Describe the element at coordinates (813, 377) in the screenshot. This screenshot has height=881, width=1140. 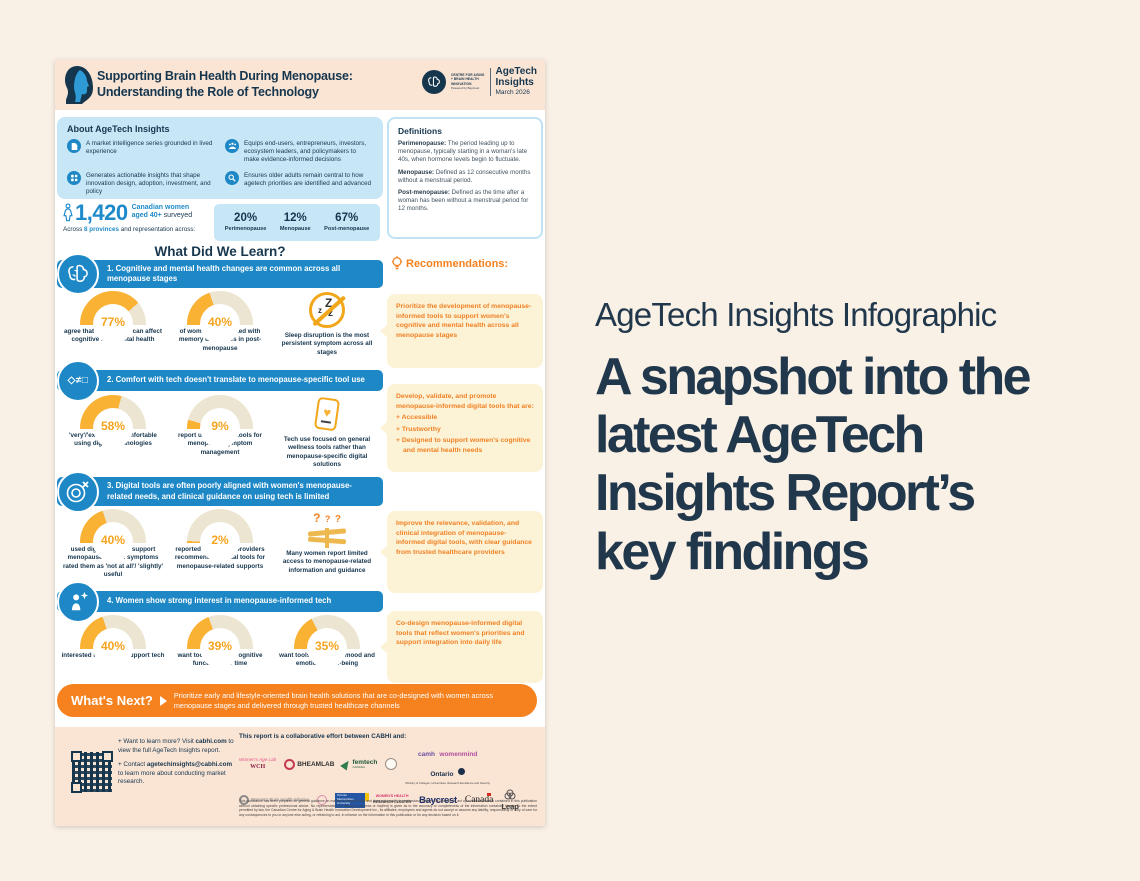
I see `headline-line: A snapshot into the` at that location.